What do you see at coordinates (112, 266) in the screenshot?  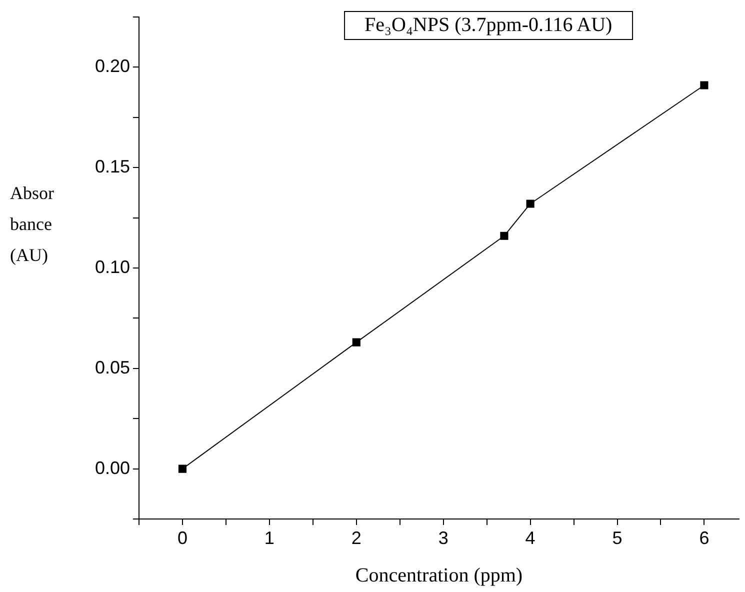 I see `y-tick-label: 0.10` at bounding box center [112, 266].